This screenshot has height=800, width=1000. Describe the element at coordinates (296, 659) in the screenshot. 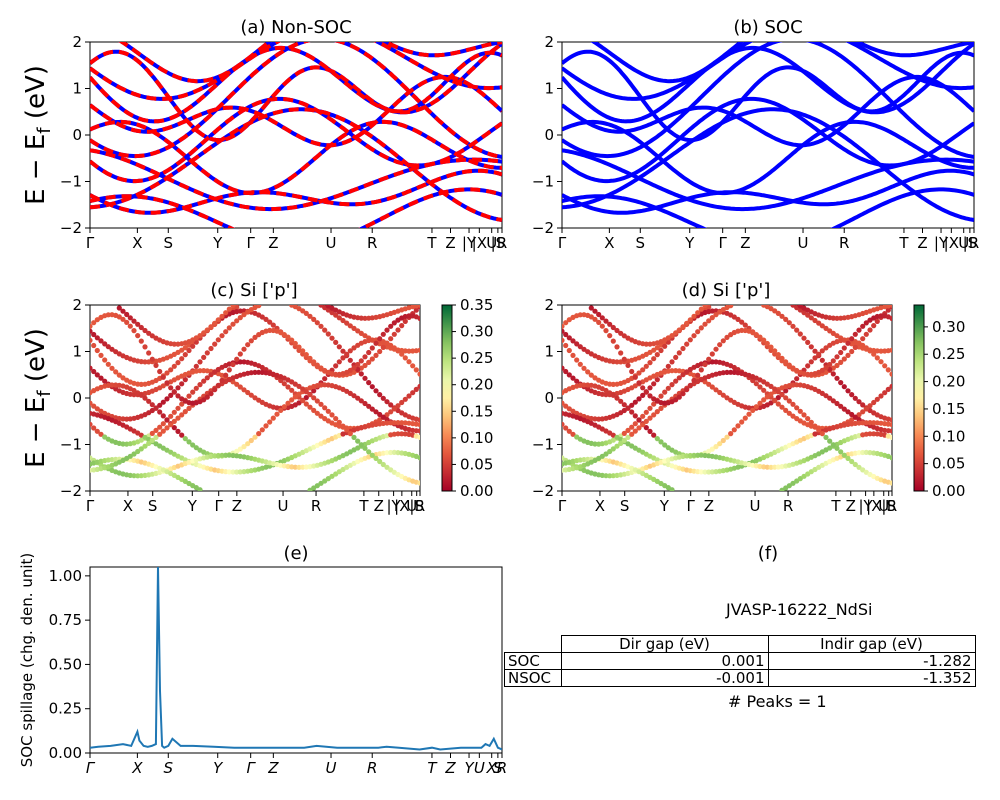

I see `spillage-line` at that location.